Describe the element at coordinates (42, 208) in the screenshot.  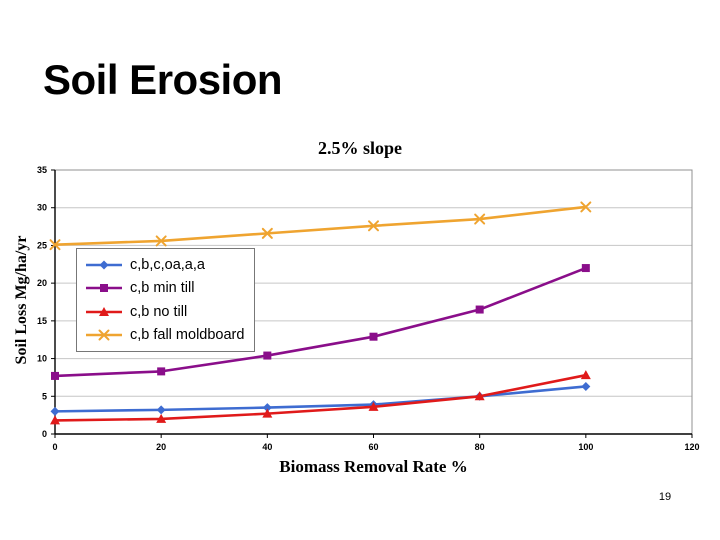
I see `y-tick-label: 30` at that location.